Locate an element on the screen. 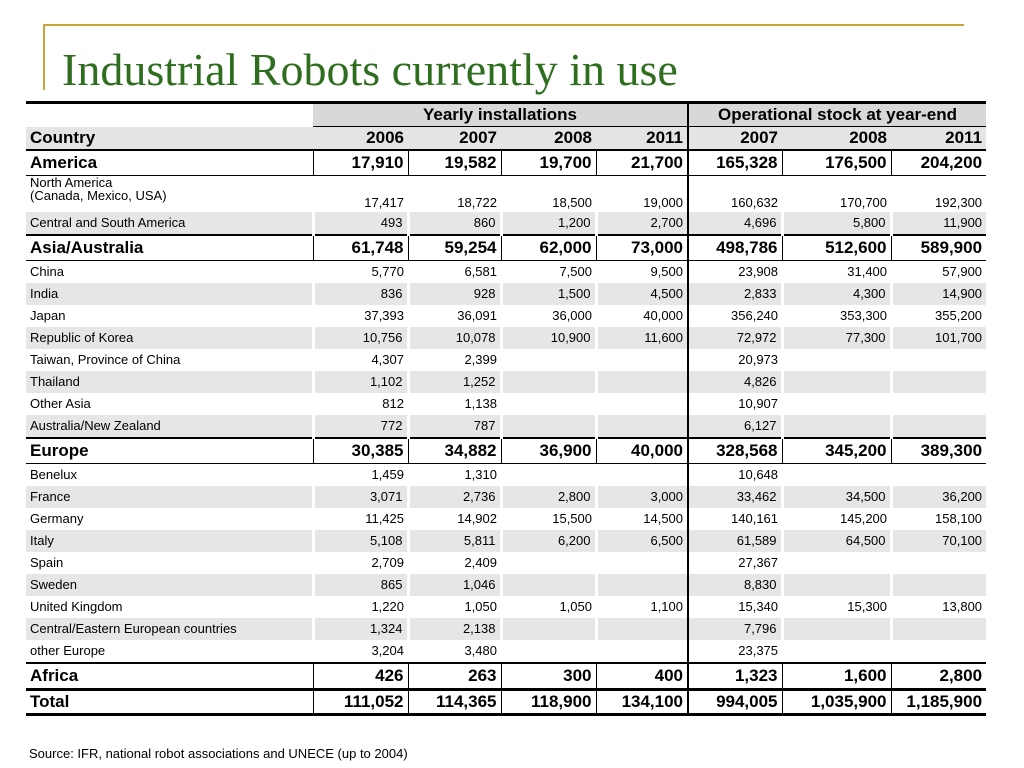 The width and height of the screenshot is (1024, 768). country-name: United Kingdom is located at coordinates (76, 606).